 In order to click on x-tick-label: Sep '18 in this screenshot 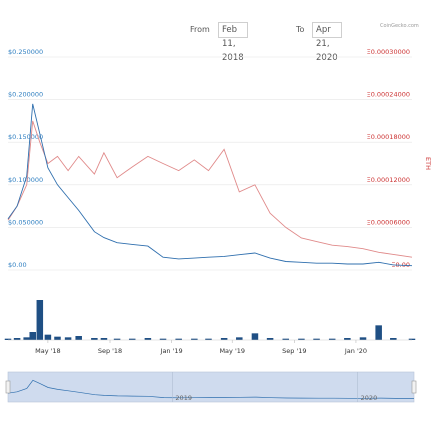, I will do `click(110, 351)`.